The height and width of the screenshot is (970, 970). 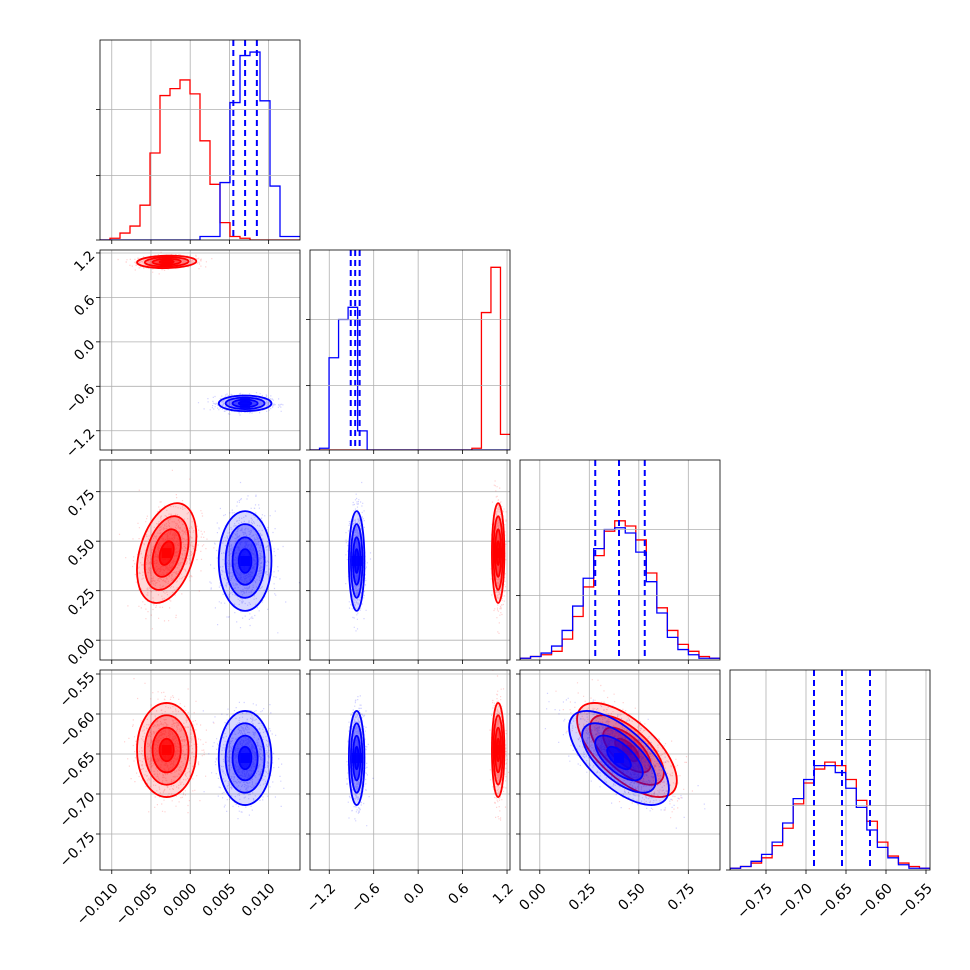 I want to click on x-tick-label: 1.2, so click(x=503, y=894).